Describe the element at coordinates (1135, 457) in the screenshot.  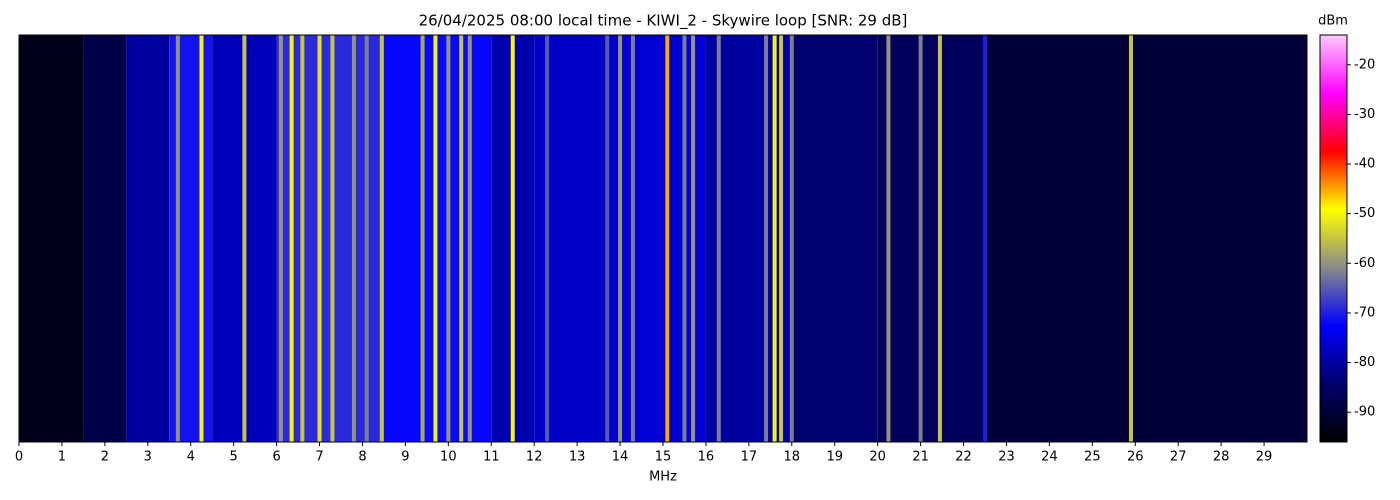
I see `x-tick-label: 26` at that location.